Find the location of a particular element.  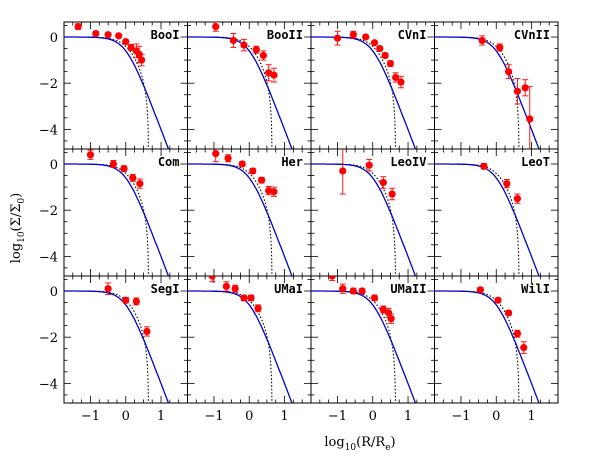

panel-cvni: CVnI is located at coordinates (372, 85).